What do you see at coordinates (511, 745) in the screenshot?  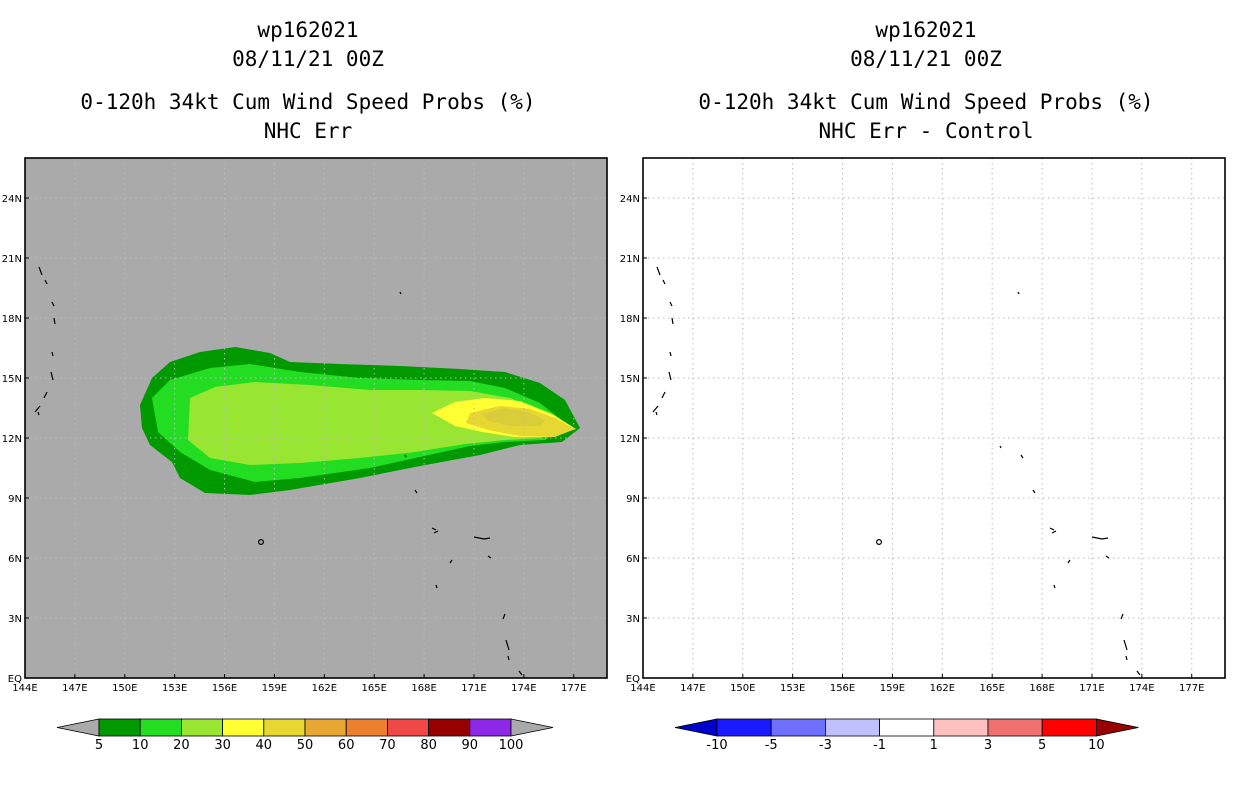 I see `colorbar-label: 100` at bounding box center [511, 745].